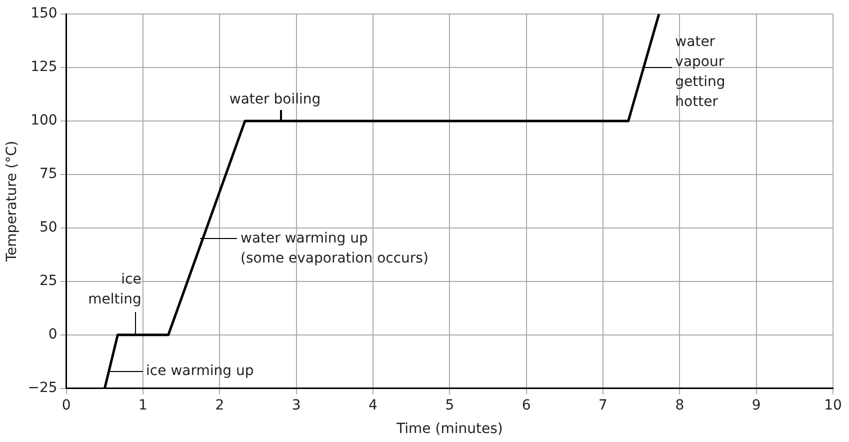  Describe the element at coordinates (296, 405) in the screenshot. I see `x-tick-label: 3` at that location.